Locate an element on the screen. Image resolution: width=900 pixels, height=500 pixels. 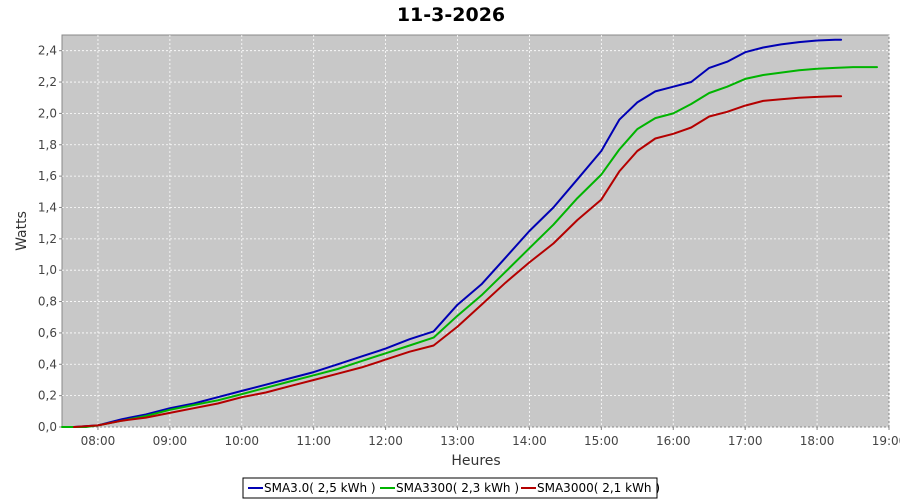
x-axis-label: Heures is located at coordinates (475, 461).